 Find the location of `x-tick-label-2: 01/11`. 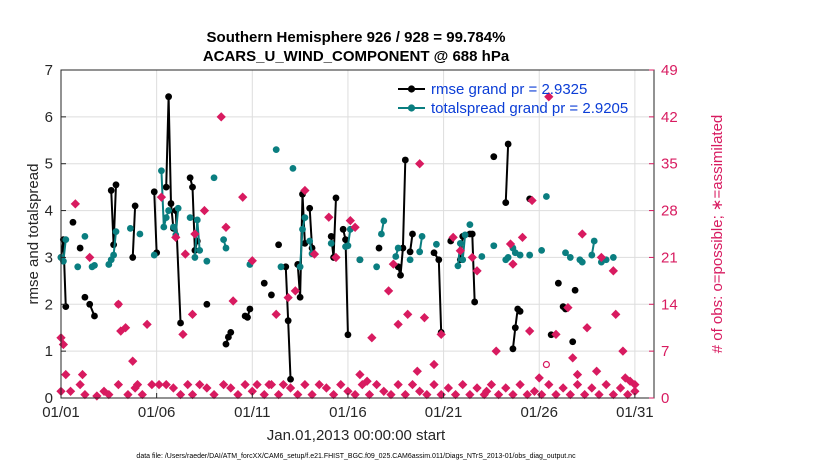

x-tick-label-2: 01/11 is located at coordinates (252, 412).